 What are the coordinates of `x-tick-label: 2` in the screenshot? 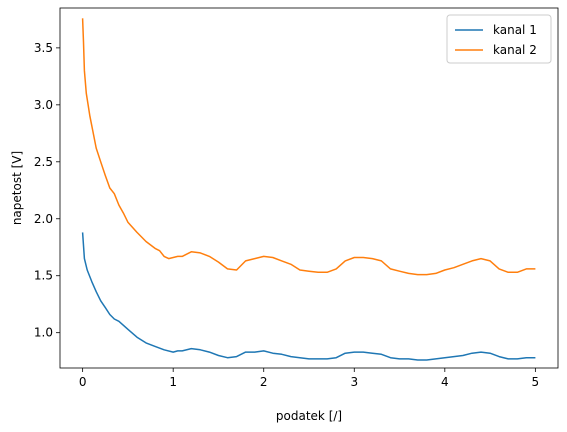 It's located at (264, 382).